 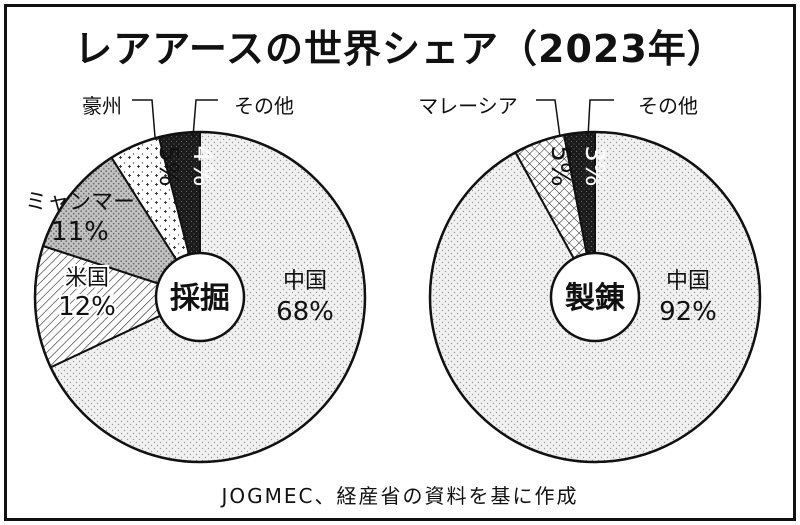 What do you see at coordinates (202, 165) in the screenshot?
I see `slice-value: 4%` at bounding box center [202, 165].